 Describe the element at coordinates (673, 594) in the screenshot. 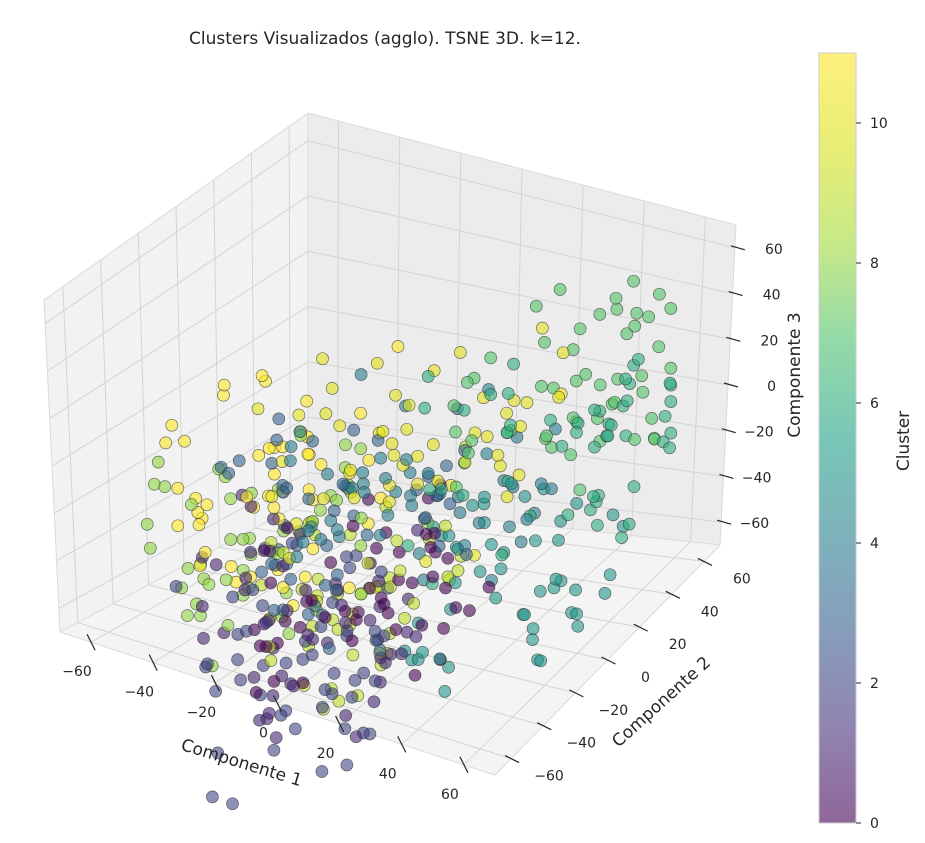

I see `y-tick-mark` at that location.